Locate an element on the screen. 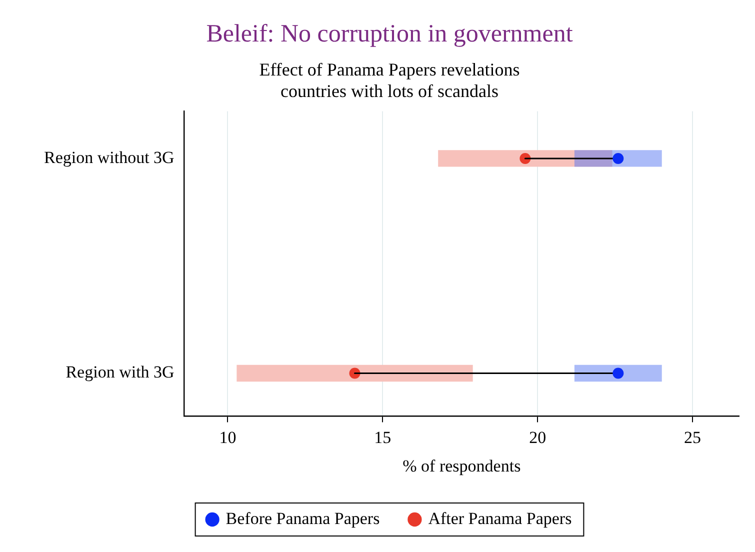 Image resolution: width=755 pixels, height=552 pixels. chart-title: Beleif: No corruption in government is located at coordinates (389, 34).